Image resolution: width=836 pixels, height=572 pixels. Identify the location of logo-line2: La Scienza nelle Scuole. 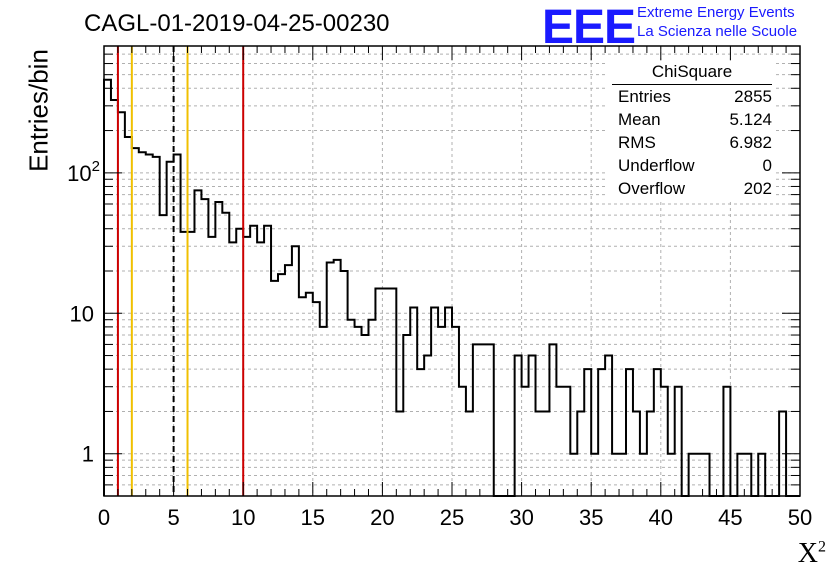
(717, 31).